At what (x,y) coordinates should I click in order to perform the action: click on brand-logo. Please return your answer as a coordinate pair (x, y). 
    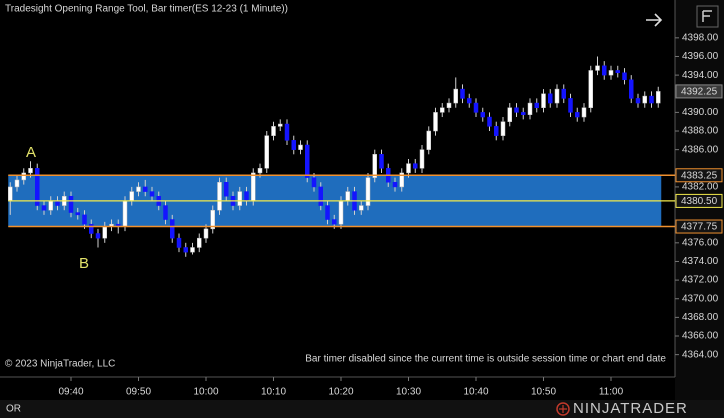
    Looking at the image, I should click on (563, 409).